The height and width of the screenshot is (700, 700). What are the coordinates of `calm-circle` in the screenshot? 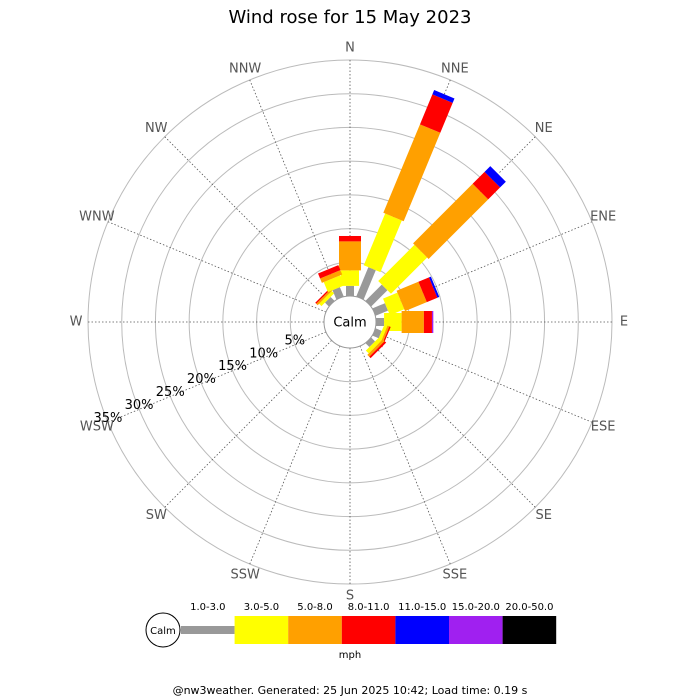 It's located at (350, 322).